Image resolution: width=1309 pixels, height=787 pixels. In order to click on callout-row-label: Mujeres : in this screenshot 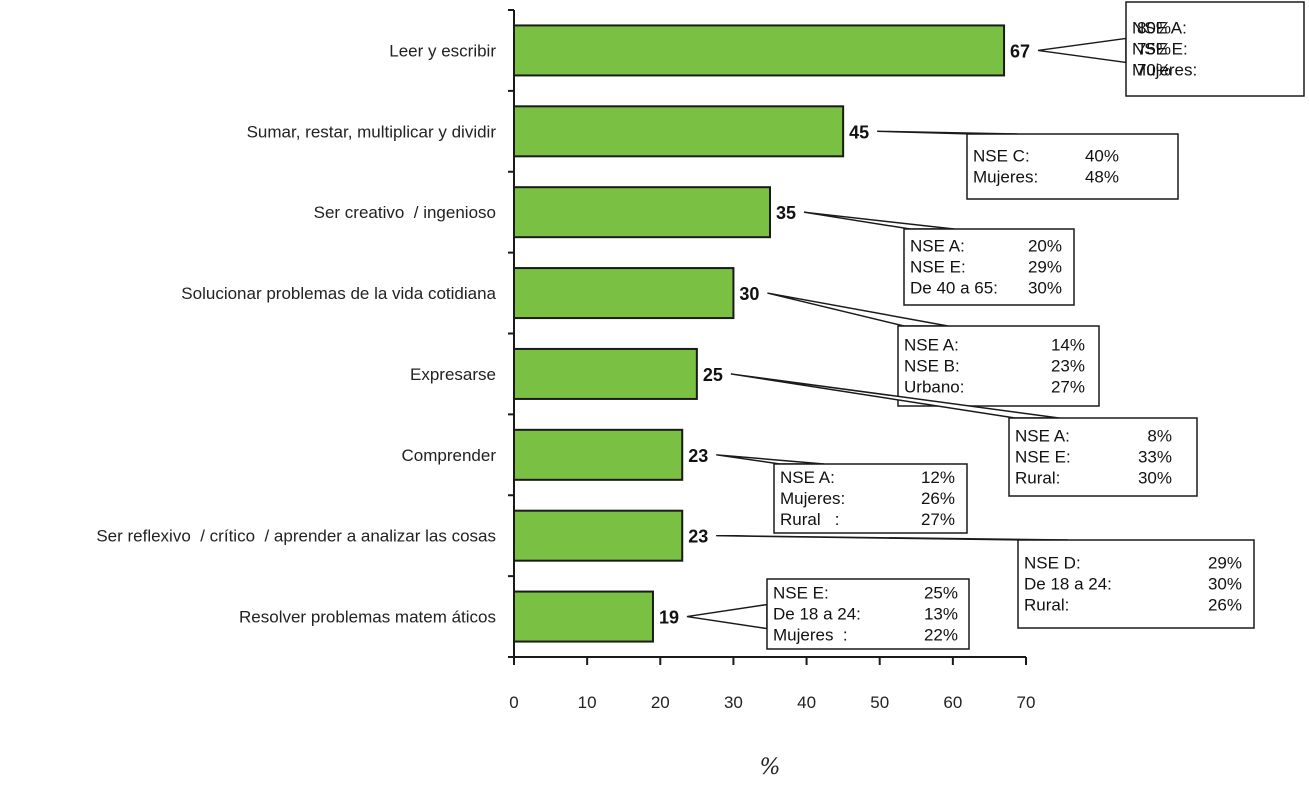, I will do `click(810, 635)`.